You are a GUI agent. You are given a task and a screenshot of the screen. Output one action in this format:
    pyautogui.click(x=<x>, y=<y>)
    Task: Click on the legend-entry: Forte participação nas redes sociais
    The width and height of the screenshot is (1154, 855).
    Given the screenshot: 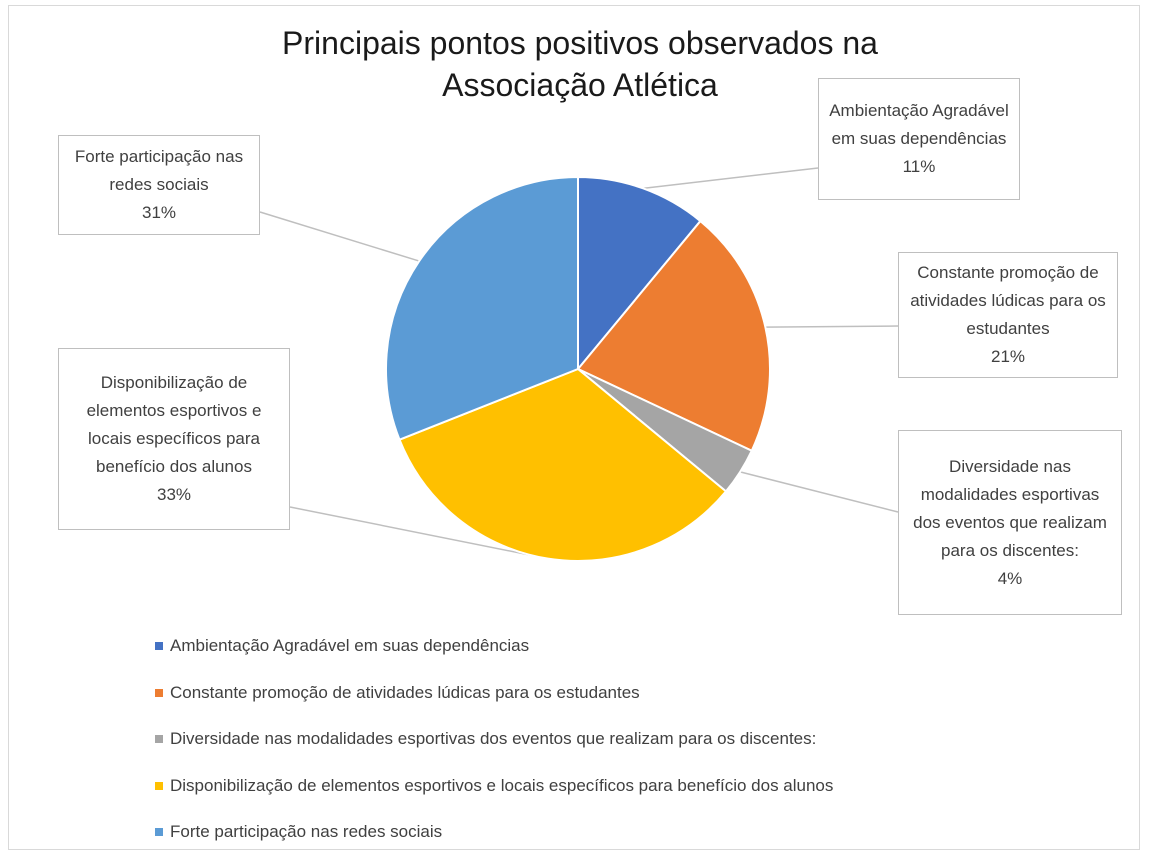 What is the action you would take?
    pyautogui.click(x=298, y=832)
    